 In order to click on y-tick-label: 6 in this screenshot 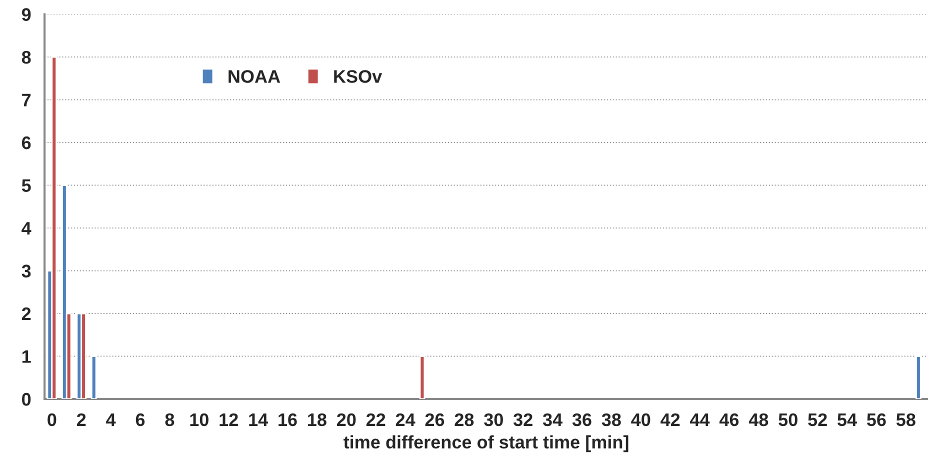, I will do `click(26, 143)`.